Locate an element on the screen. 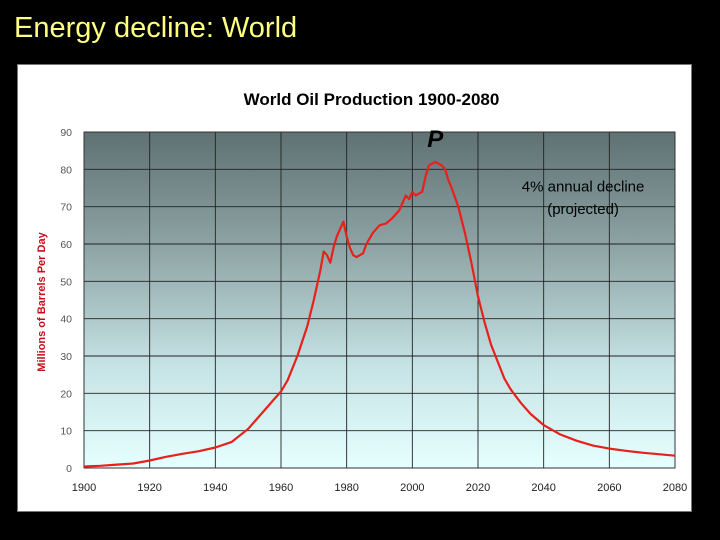  x-tick-label: 1900 is located at coordinates (84, 488).